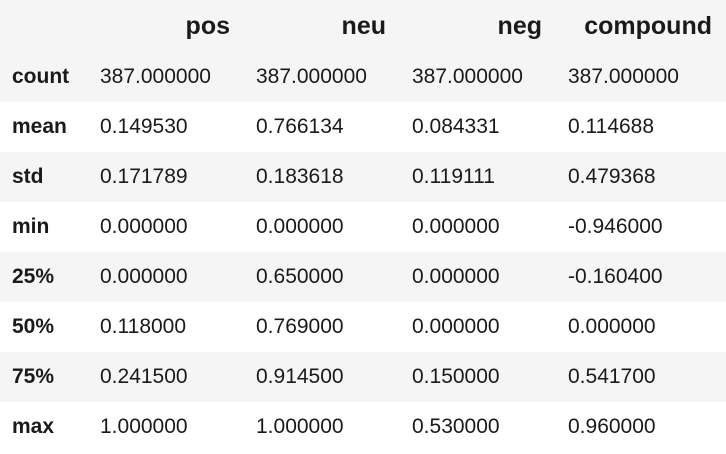  Describe the element at coordinates (615, 226) in the screenshot. I see `table-cell: -0.946000` at that location.